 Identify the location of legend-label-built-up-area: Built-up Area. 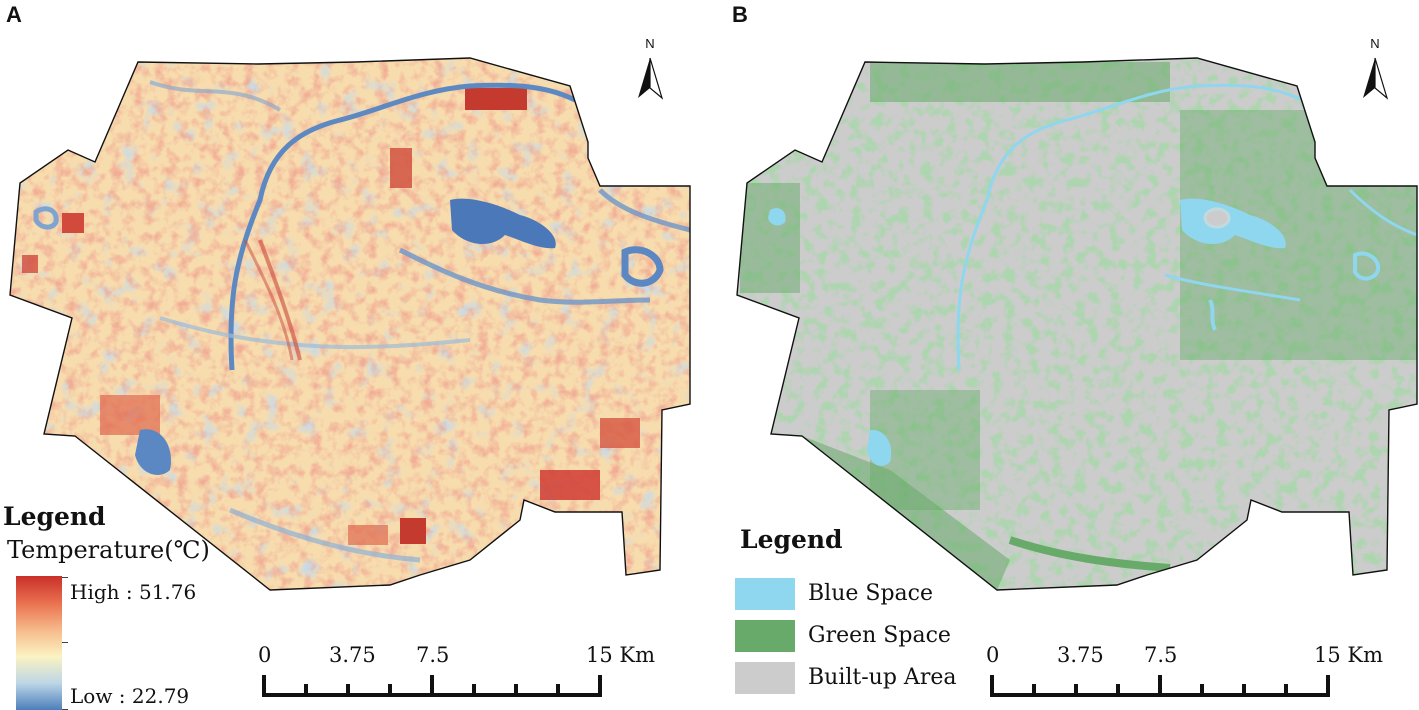
(882, 677).